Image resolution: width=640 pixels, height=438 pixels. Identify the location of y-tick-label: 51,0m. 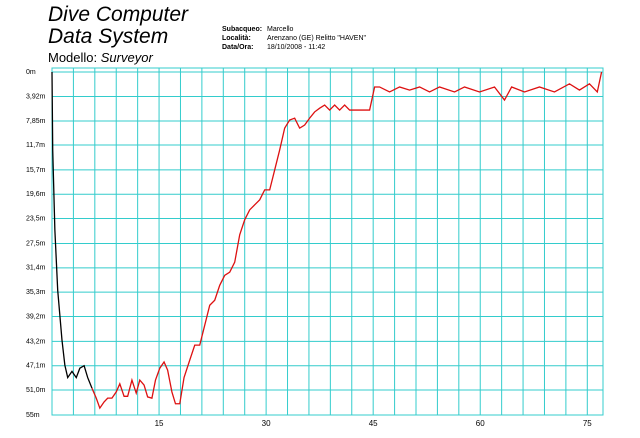
(36, 390).